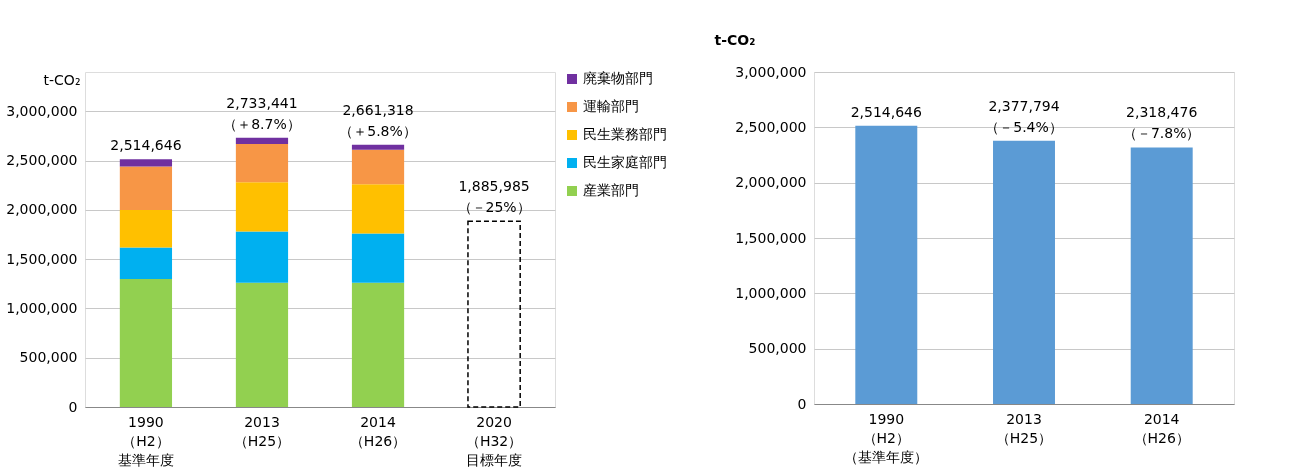 This screenshot has height=474, width=1312. What do you see at coordinates (886, 111) in the screenshot?
I see `data-label: 2,514,646` at bounding box center [886, 111].